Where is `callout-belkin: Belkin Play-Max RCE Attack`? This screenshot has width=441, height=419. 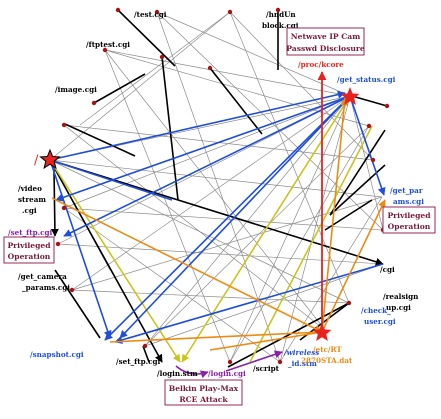 callout-belkin: Belkin Play-Max RCE Attack is located at coordinates (203, 392).